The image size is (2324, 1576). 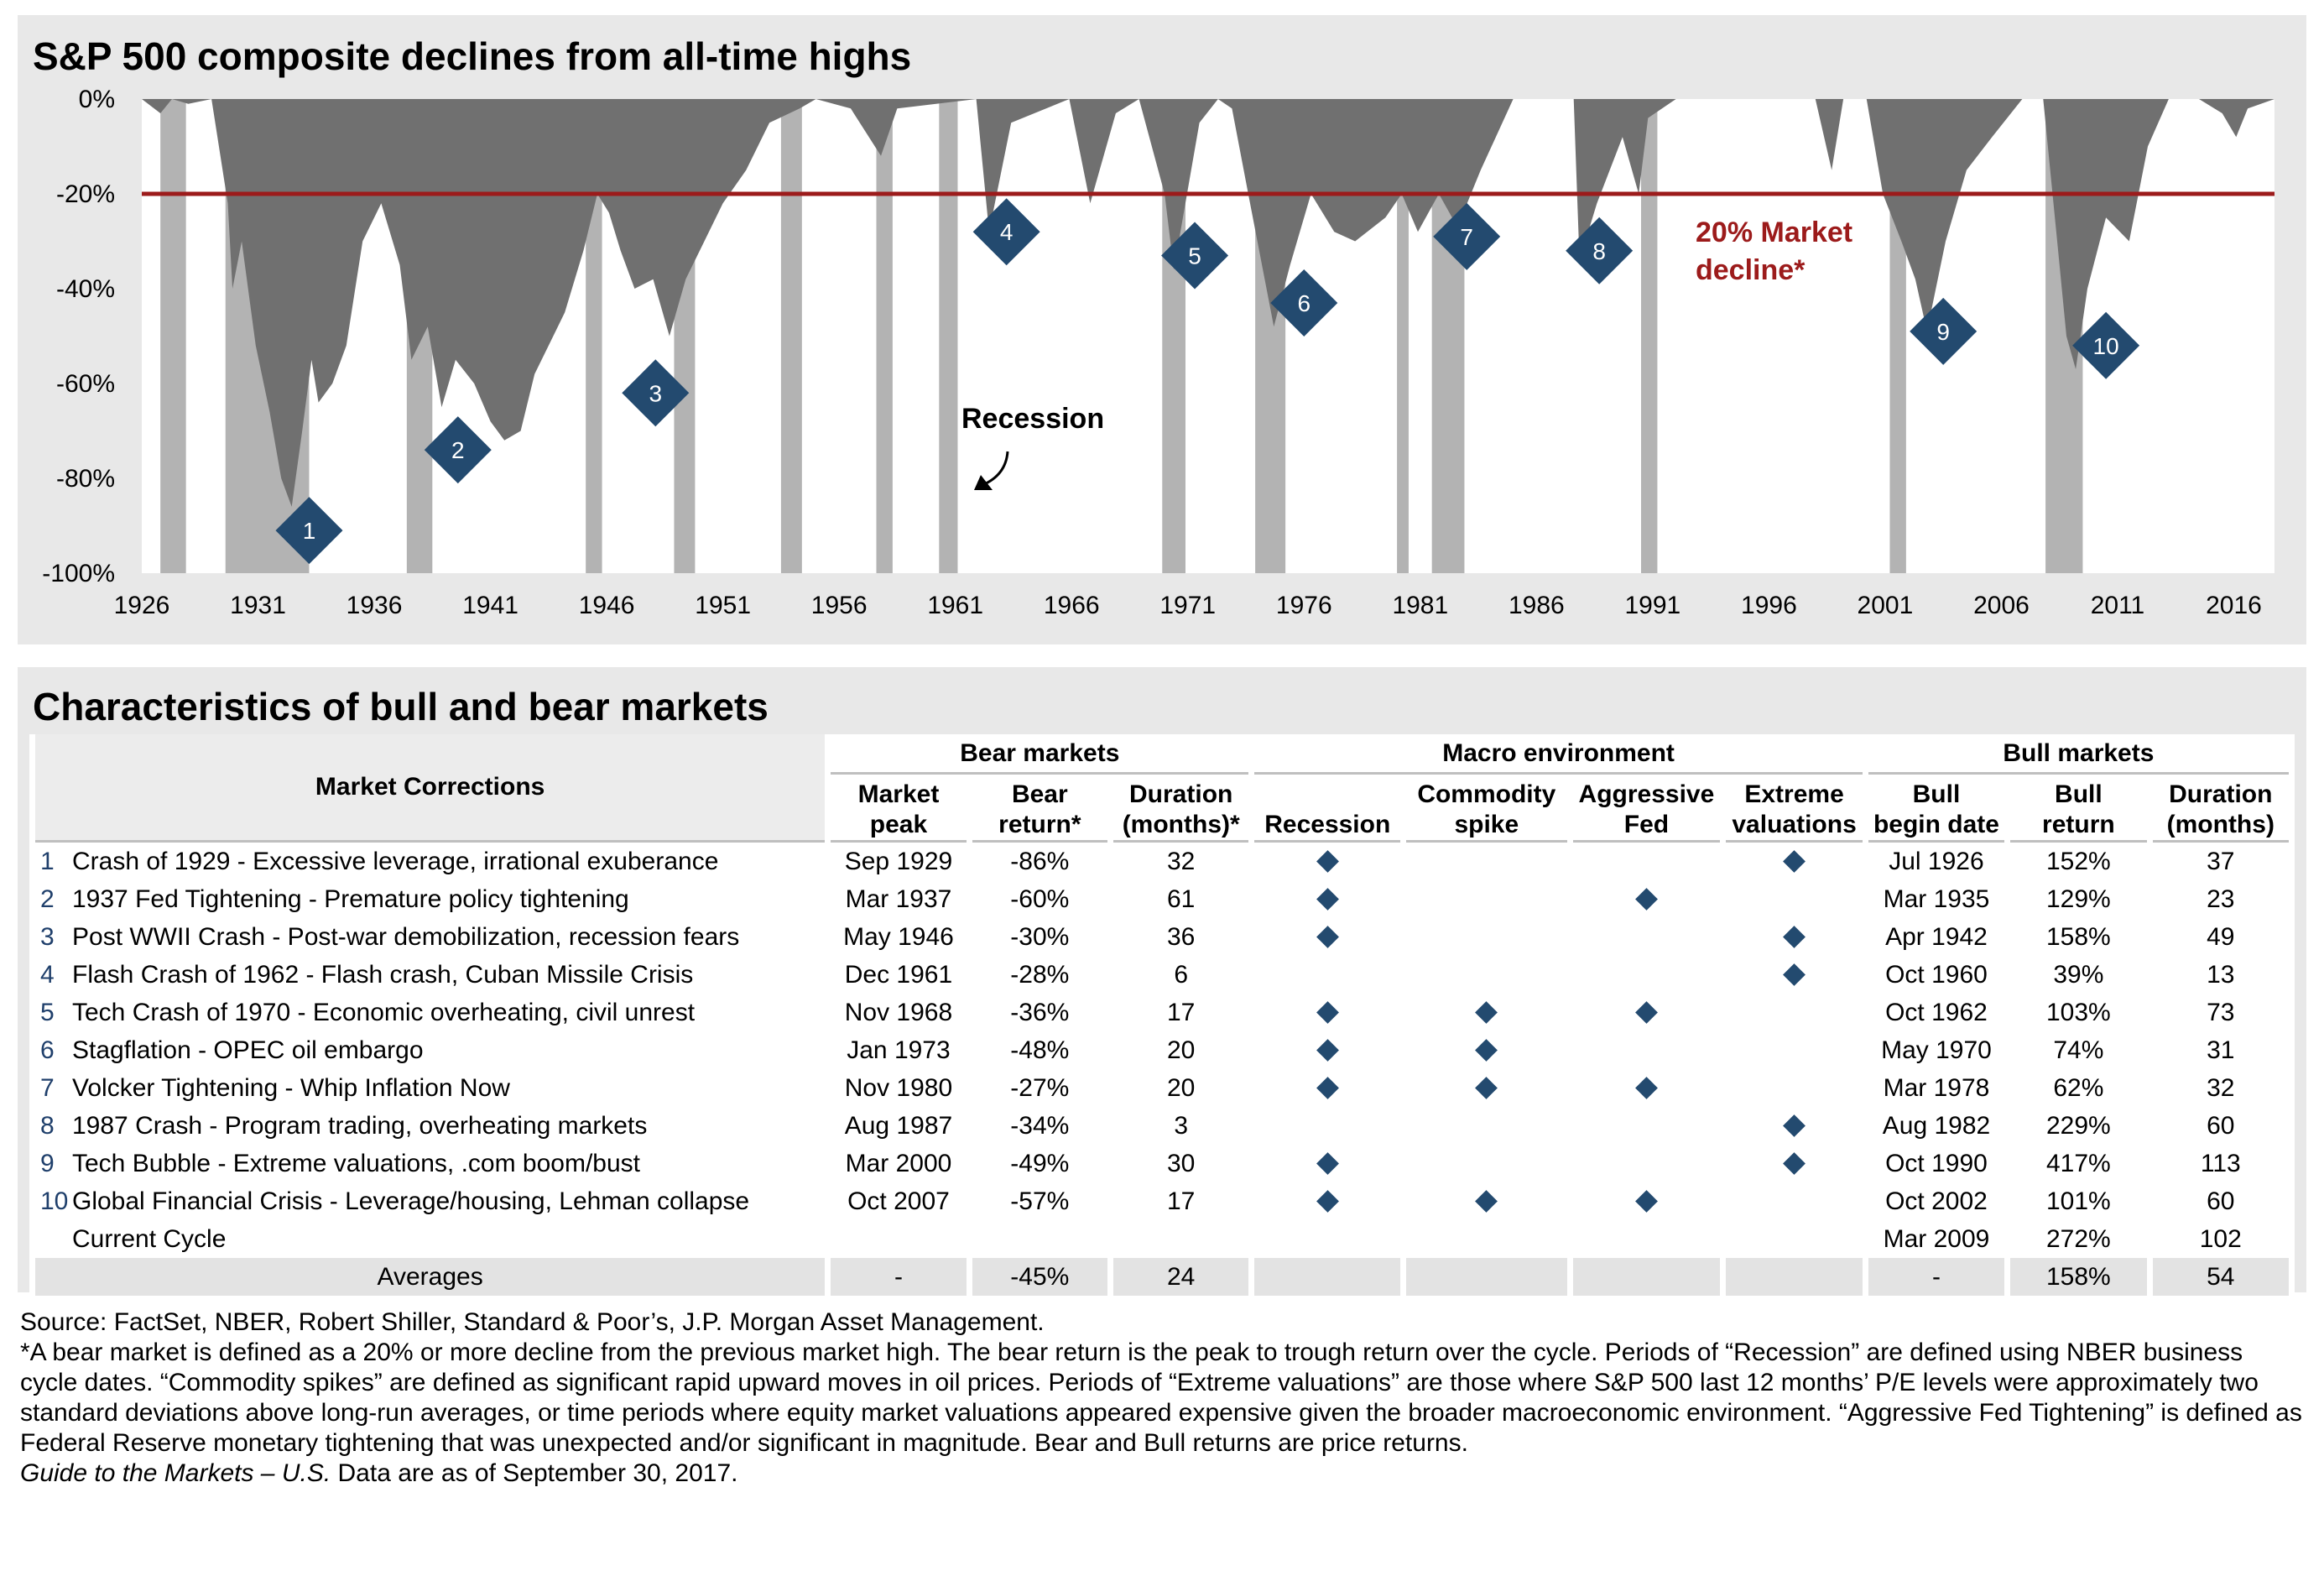 I want to click on group-macro-environment: Macro environment, so click(x=1558, y=755).